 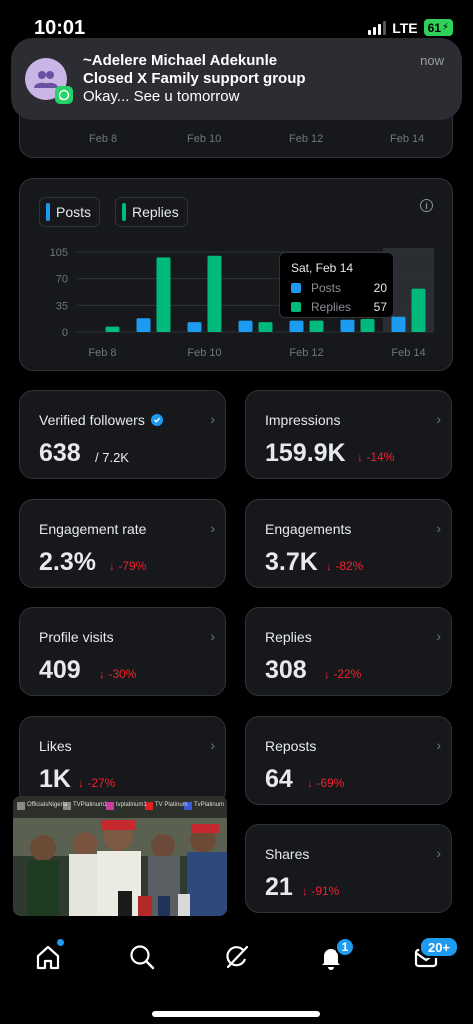 What do you see at coordinates (331, 307) in the screenshot?
I see `tooltip-replies-label: Replies` at bounding box center [331, 307].